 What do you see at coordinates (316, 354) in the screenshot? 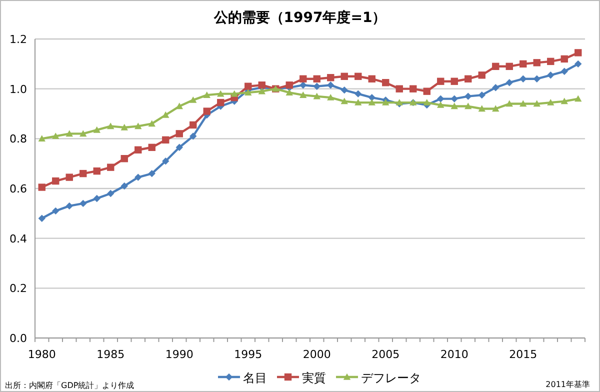
I see `x-tick-label: 2000` at bounding box center [316, 354].